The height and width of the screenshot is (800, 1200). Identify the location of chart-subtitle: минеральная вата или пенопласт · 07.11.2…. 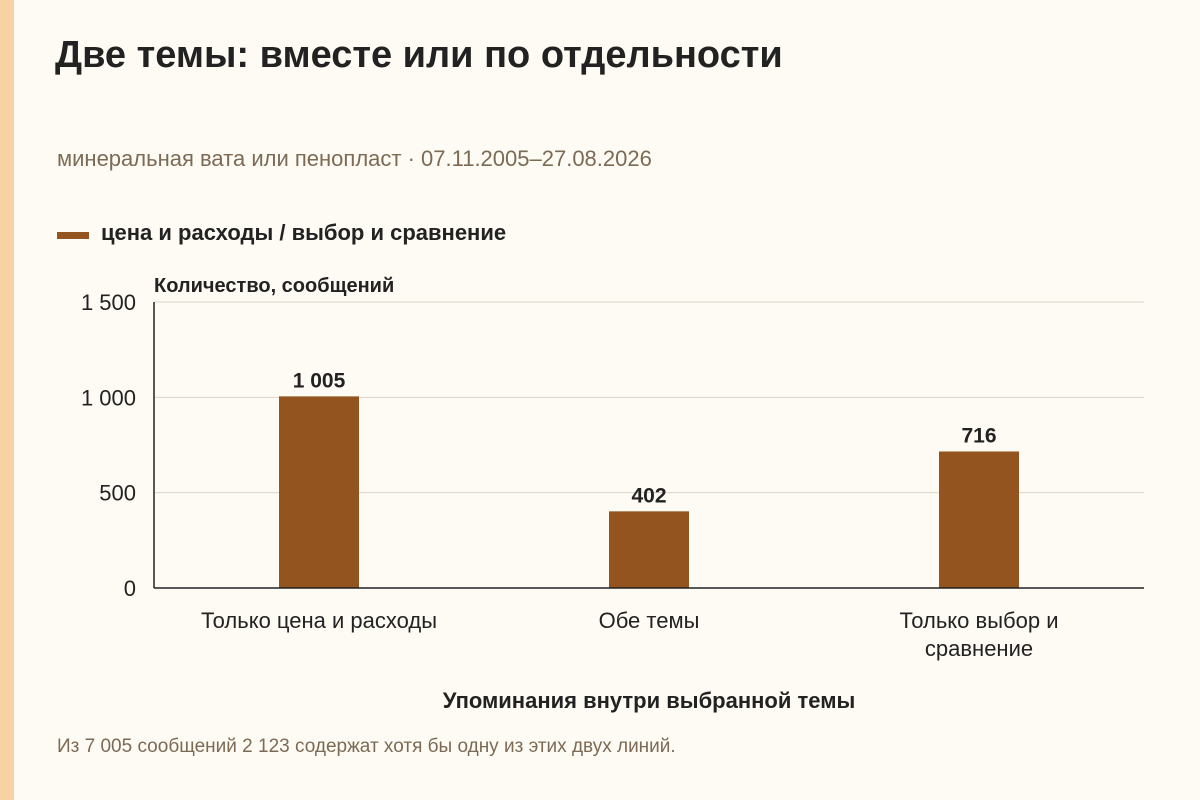
(354, 158).